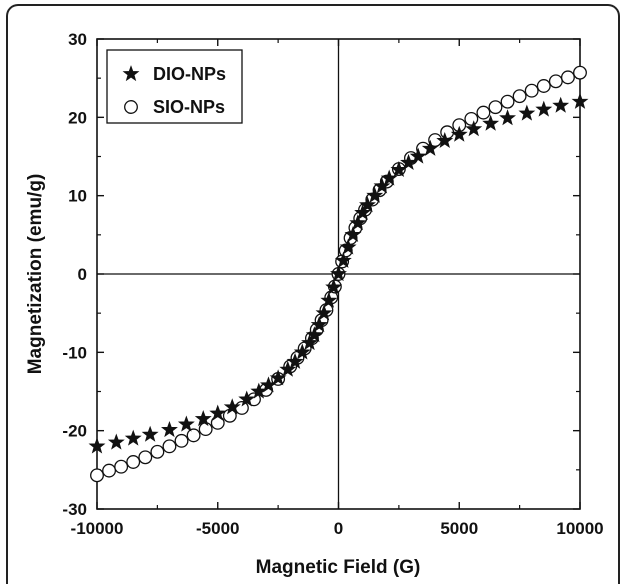 Image resolution: width=627 pixels, height=584 pixels. I want to click on legend-dio-nps-label: DIO-NPs, so click(189, 74).